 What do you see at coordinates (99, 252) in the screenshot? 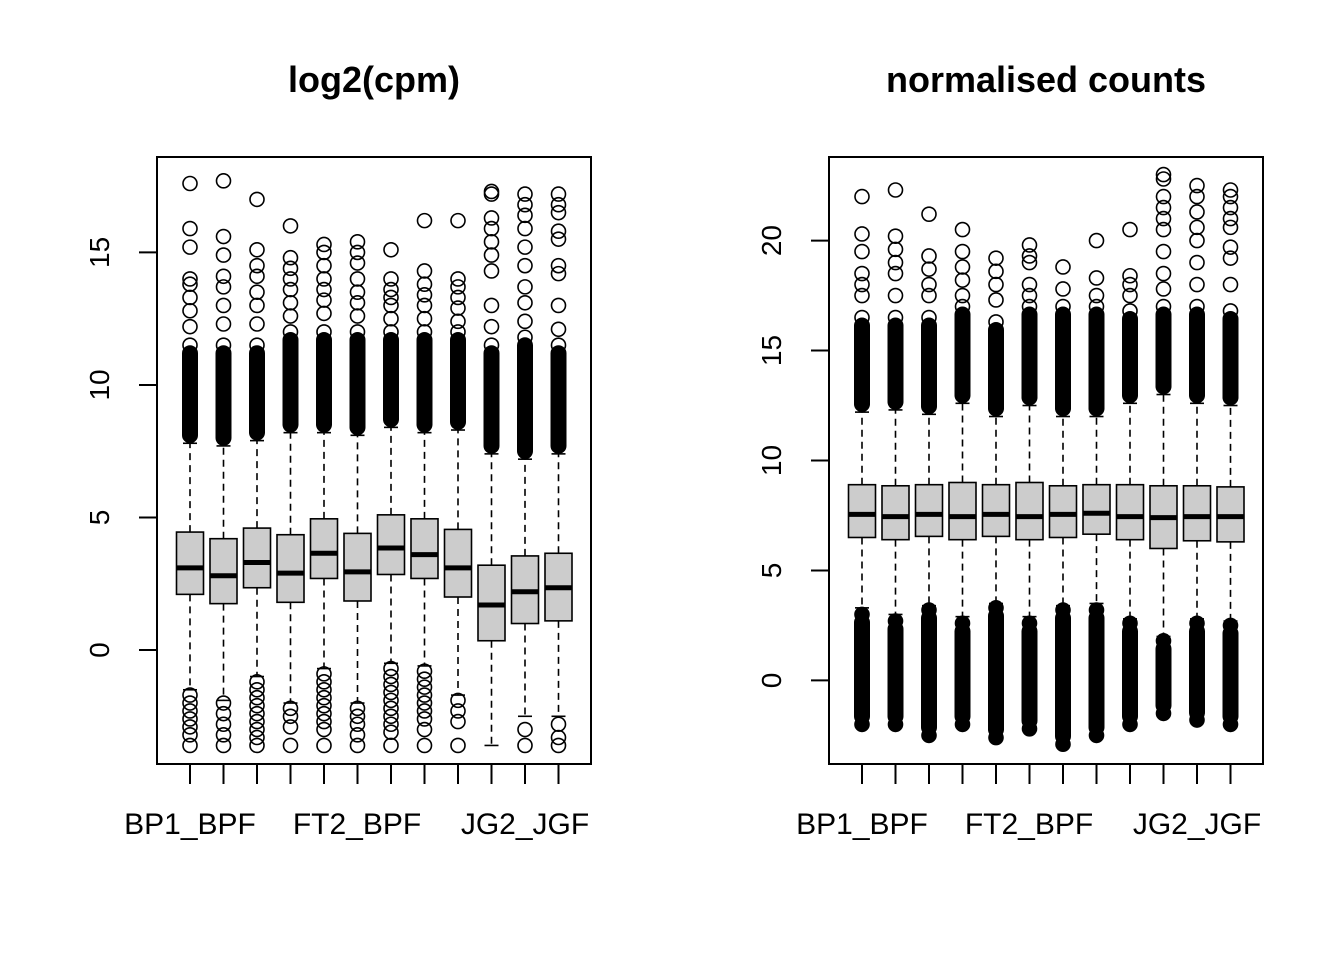
I see `y-tick-label: 15` at bounding box center [99, 252].